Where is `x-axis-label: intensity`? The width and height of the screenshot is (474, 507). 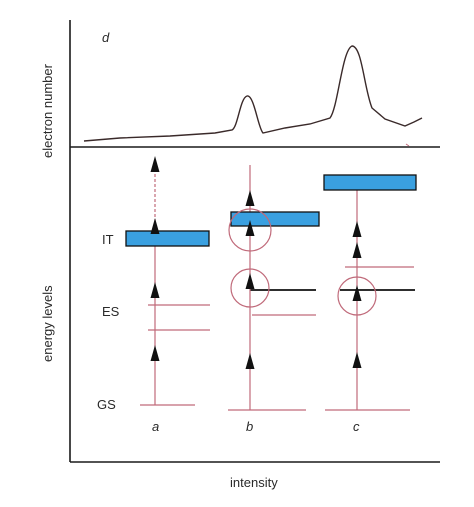 x-axis-label: intensity is located at coordinates (254, 482).